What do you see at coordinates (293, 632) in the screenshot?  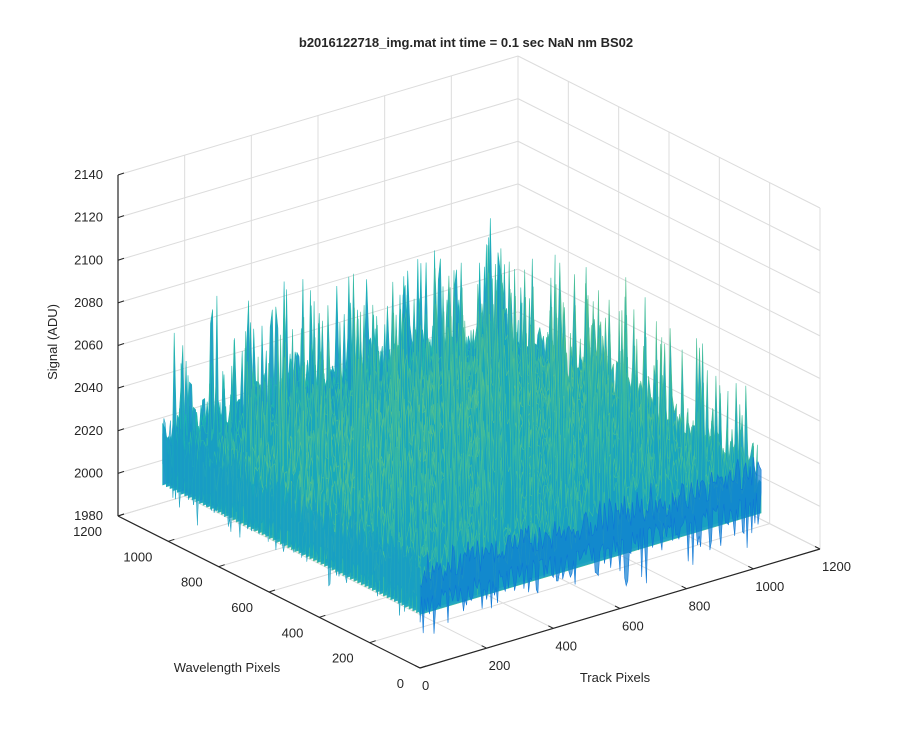 I see `y-tick-label: 400` at bounding box center [293, 632].